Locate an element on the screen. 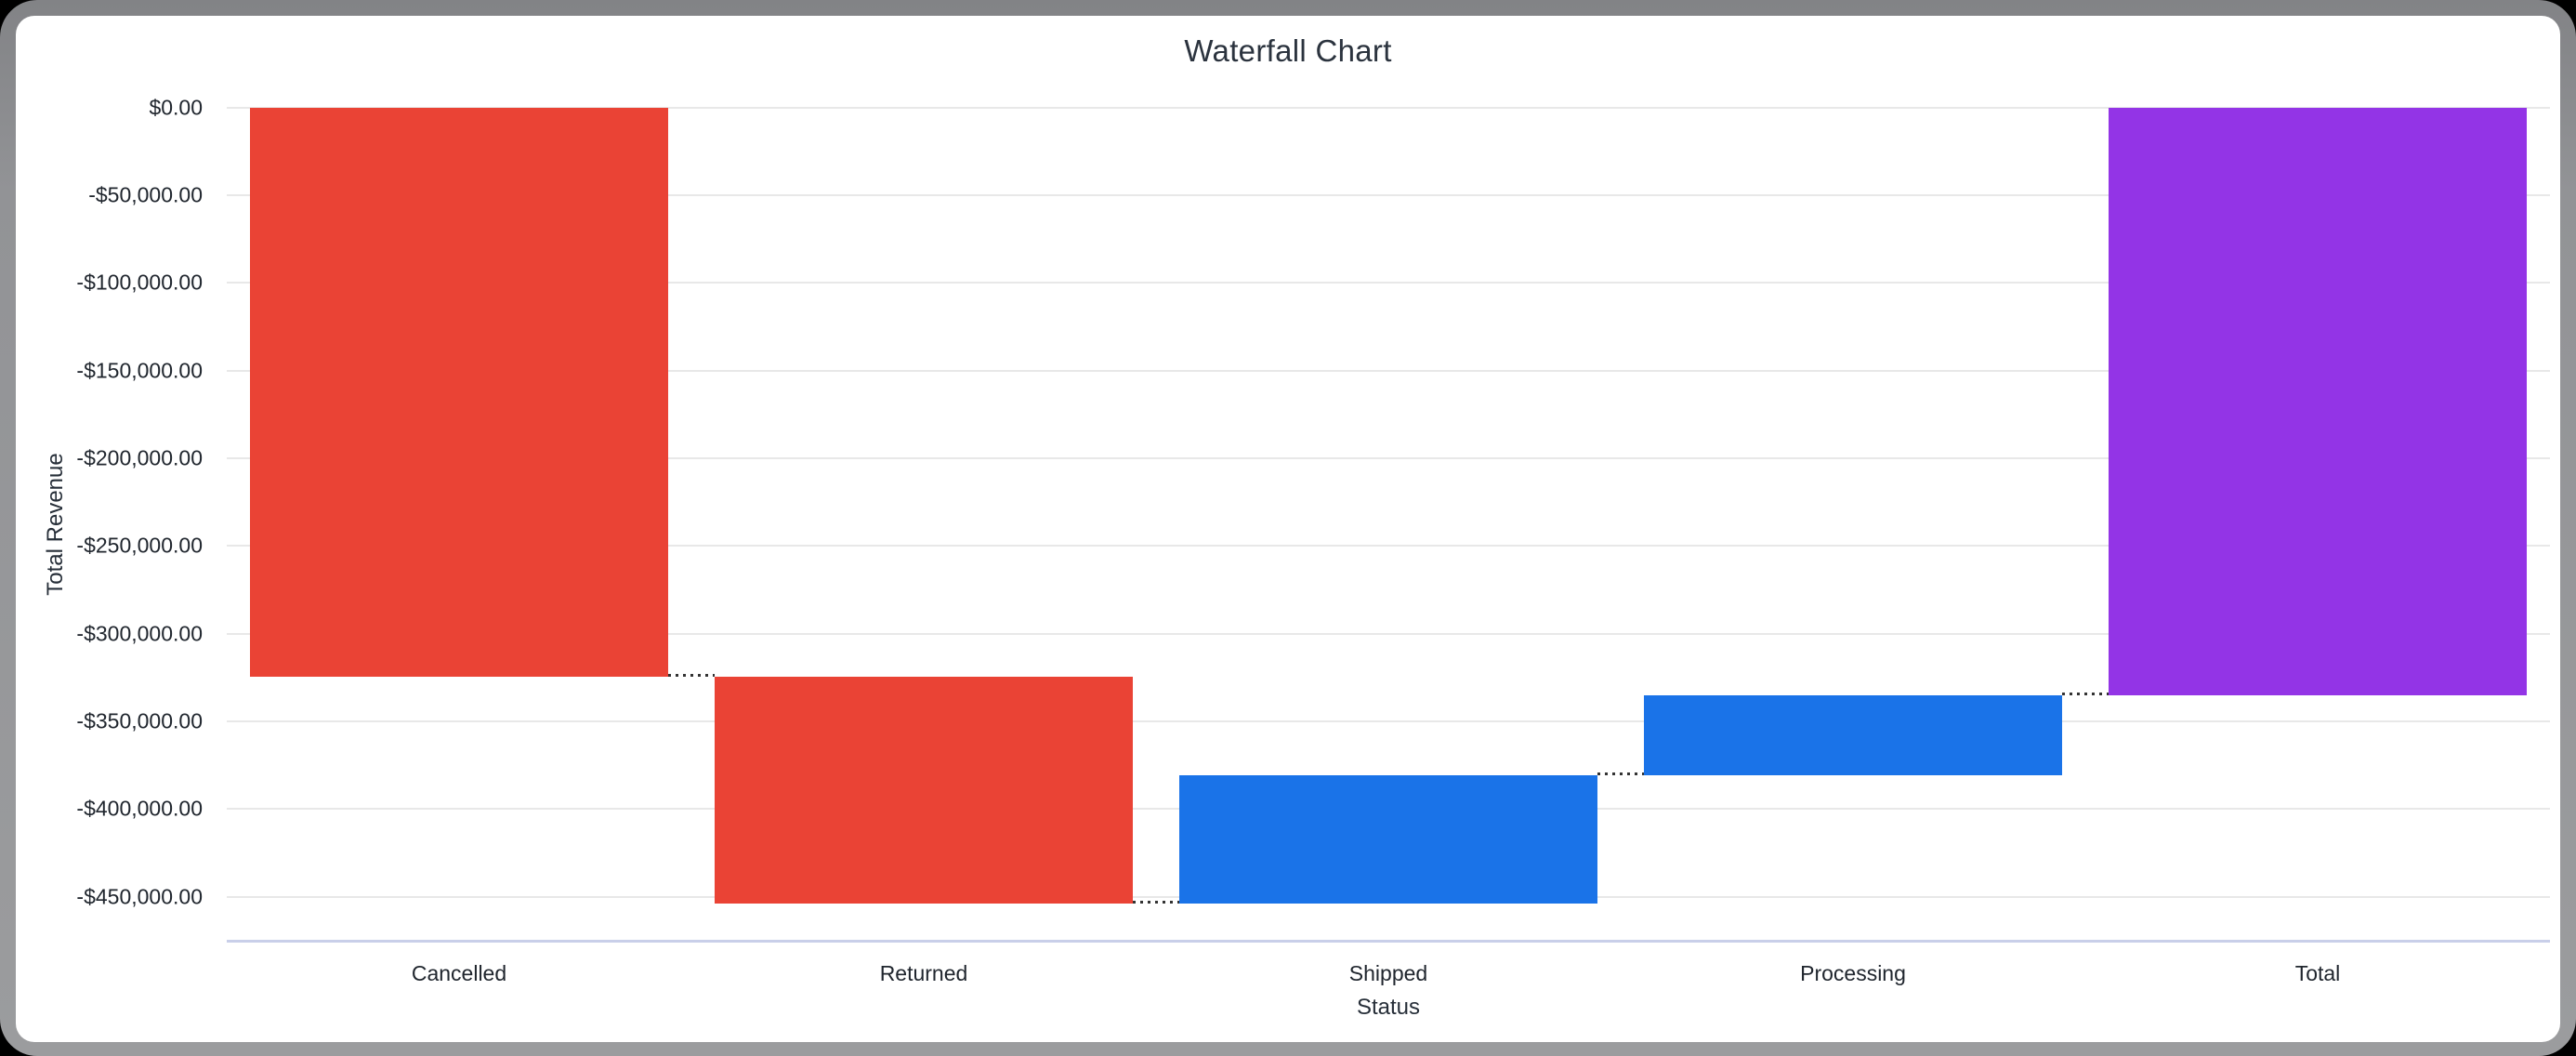  y-tick-label: -$350,000.00 is located at coordinates (139, 720).